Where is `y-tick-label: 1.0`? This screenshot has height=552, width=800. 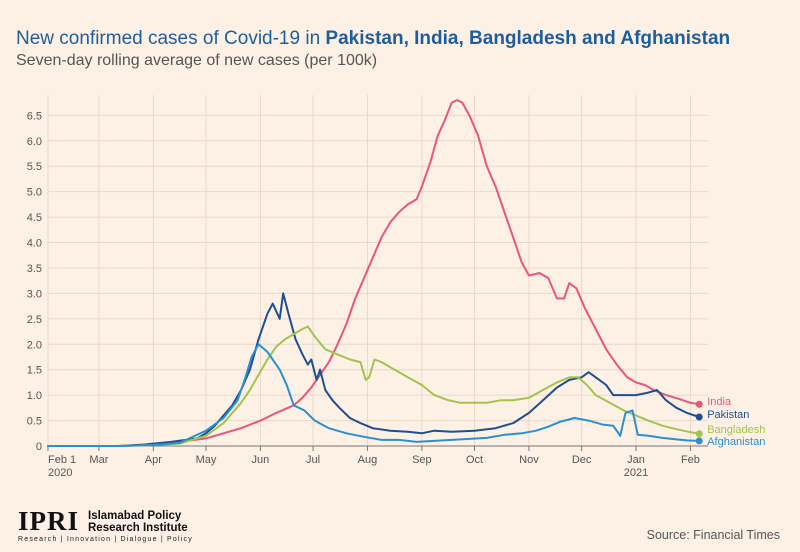
y-tick-label: 1.0 is located at coordinates (34, 396).